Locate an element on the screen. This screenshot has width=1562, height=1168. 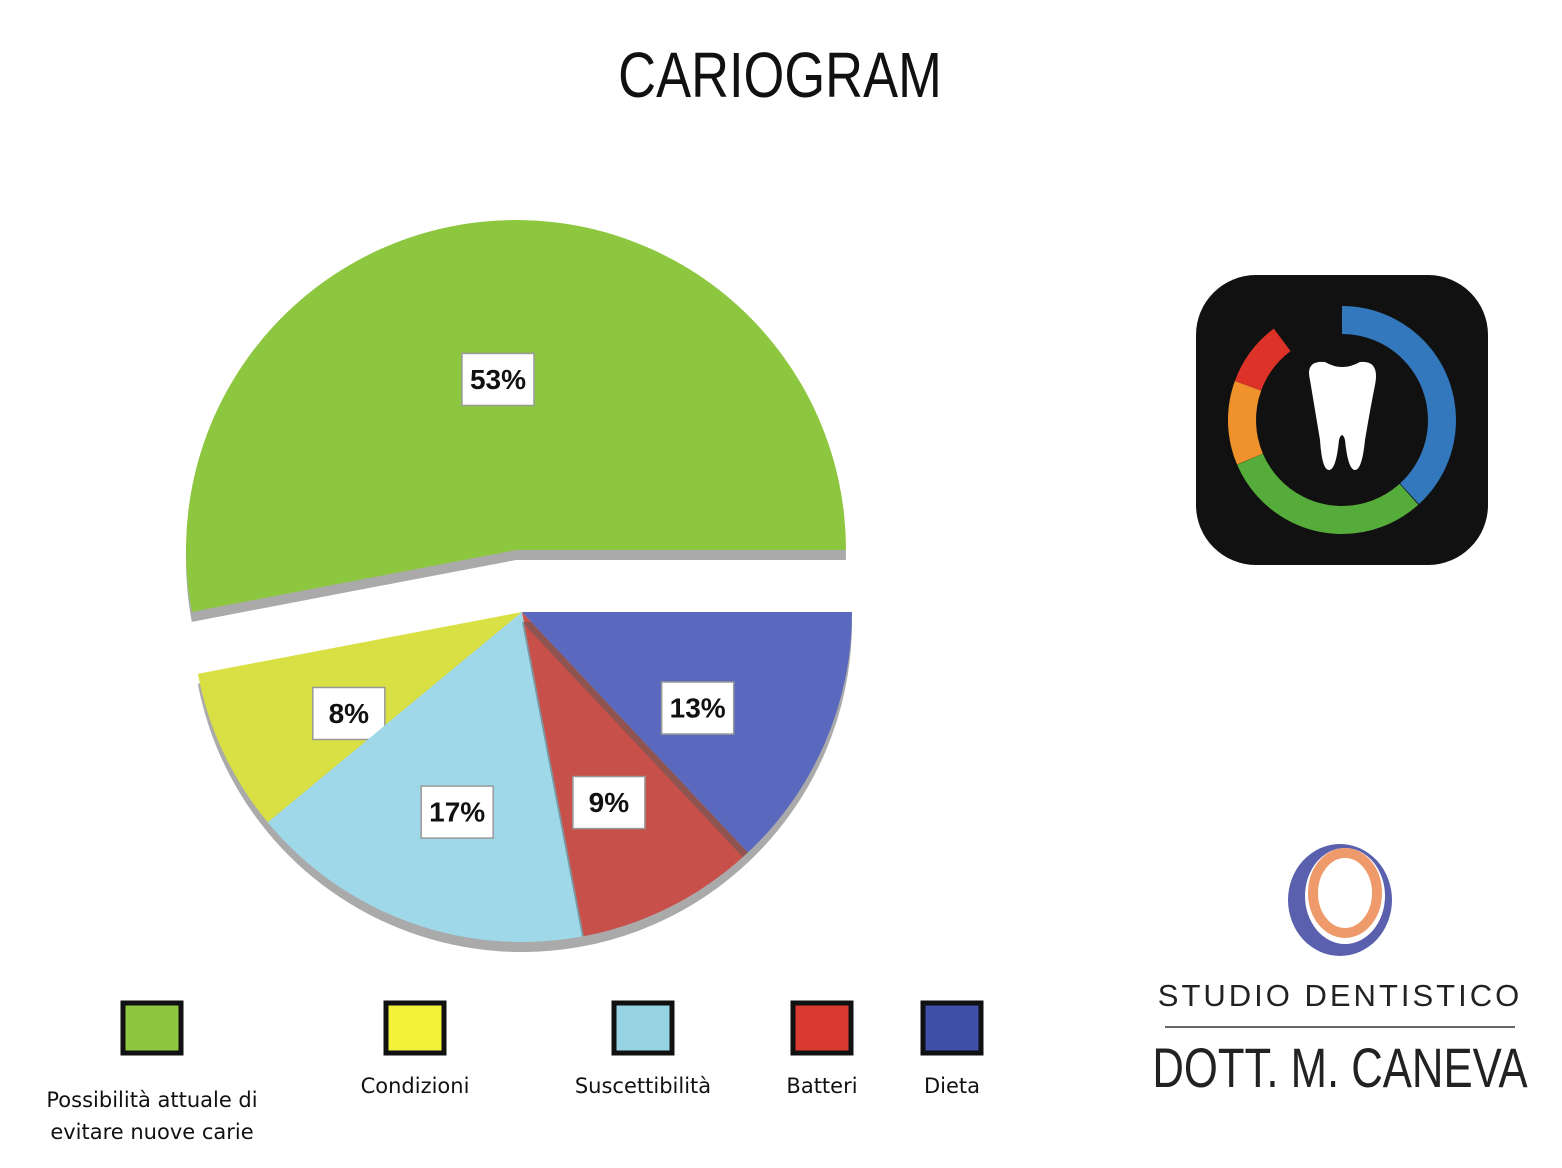
legend-label: Suscettibilità is located at coordinates (643, 1086).